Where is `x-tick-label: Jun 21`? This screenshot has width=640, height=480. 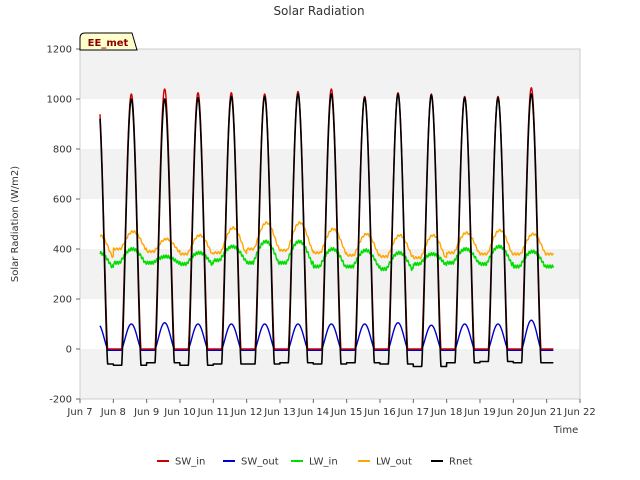
x-tick-label: Jun 21 is located at coordinates (546, 412).